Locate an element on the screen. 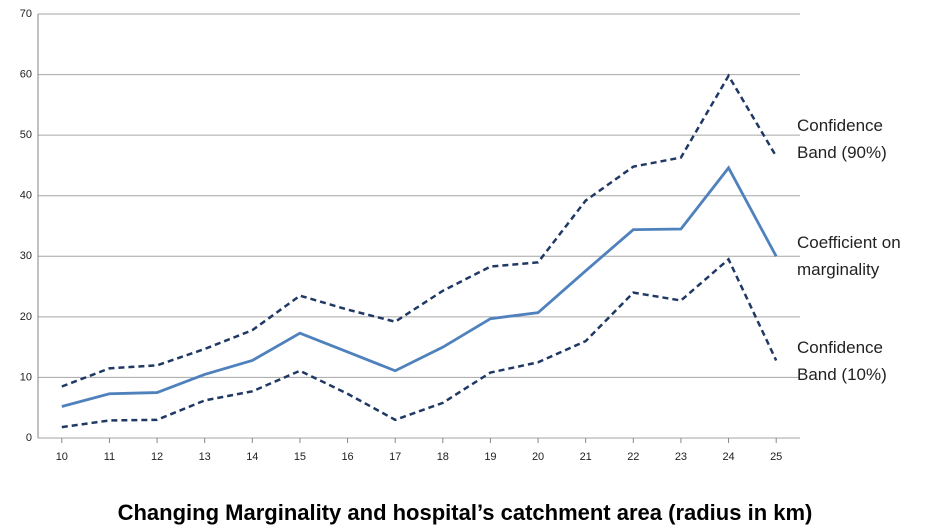 The height and width of the screenshot is (531, 930). x-tick-label: 19 is located at coordinates (490, 457).